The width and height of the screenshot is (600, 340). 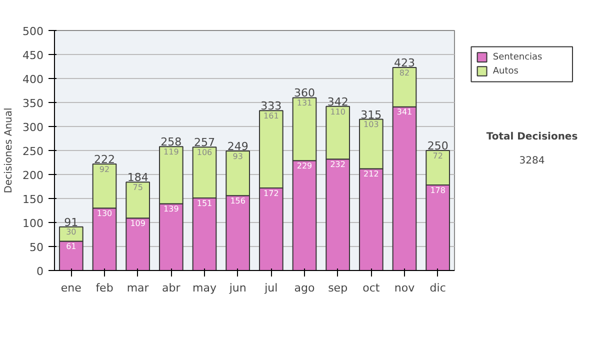 What do you see at coordinates (505, 71) in the screenshot?
I see `legend-label: Autos` at bounding box center [505, 71].